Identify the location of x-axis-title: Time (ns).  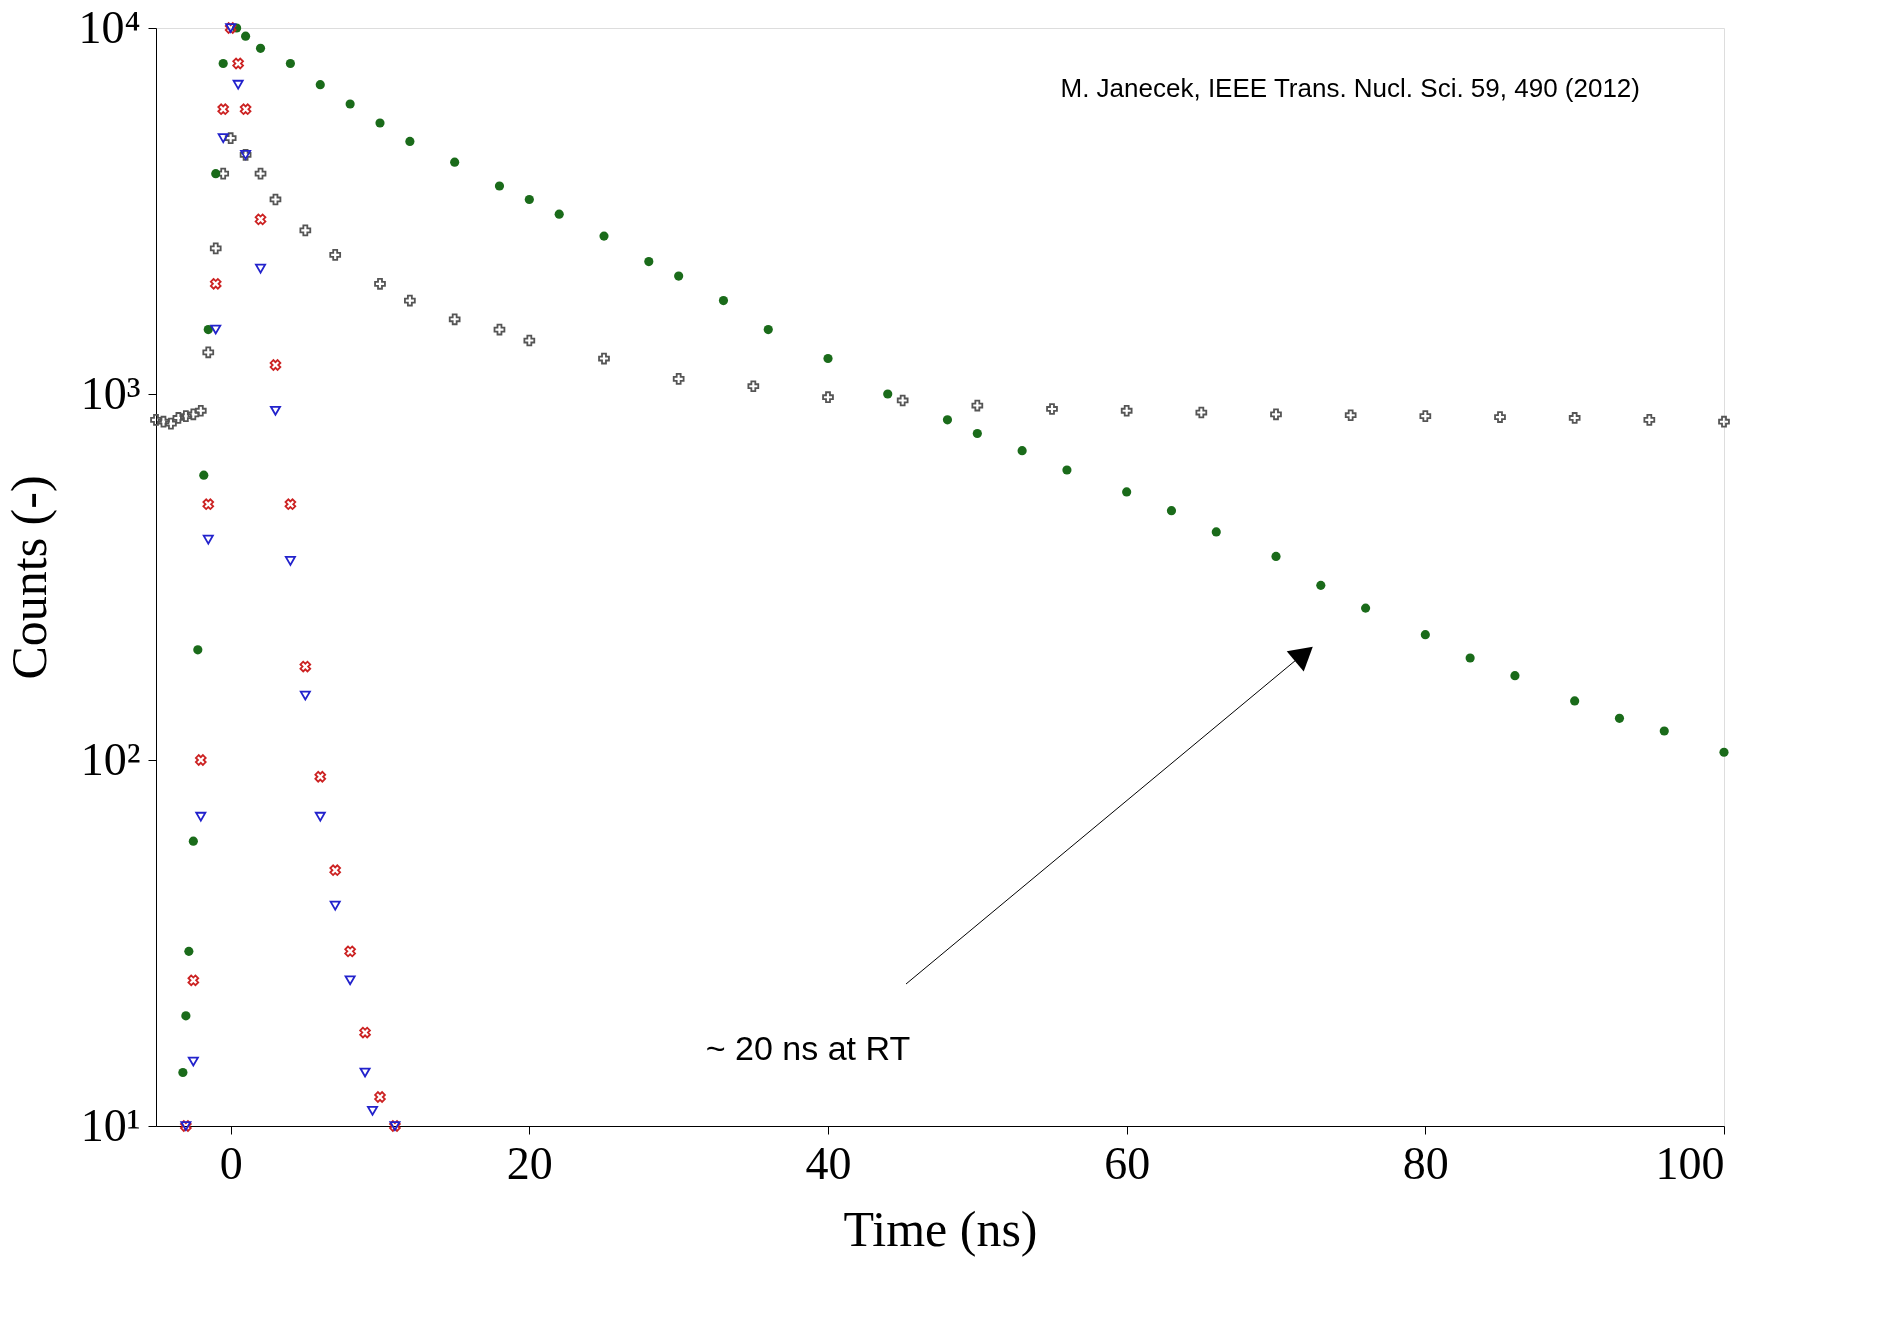
(940, 1228).